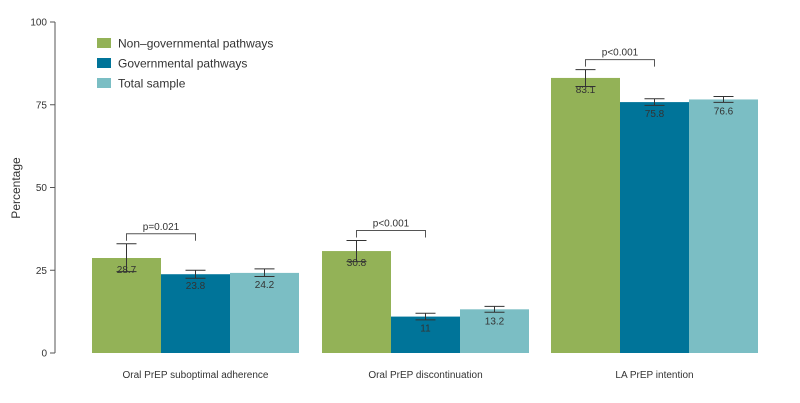  What do you see at coordinates (42, 271) in the screenshot?
I see `y-tick-label: 25` at bounding box center [42, 271].